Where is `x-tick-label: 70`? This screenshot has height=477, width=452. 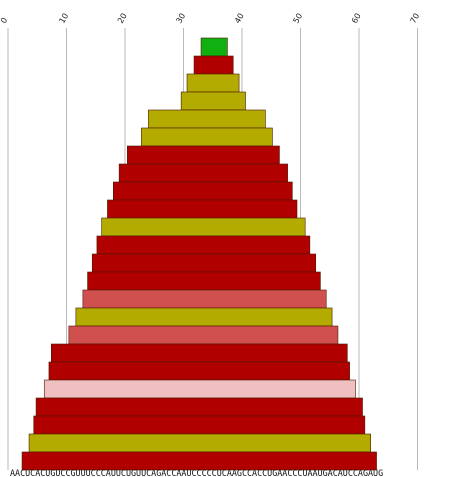
x-tick-label: 70 is located at coordinates (414, 18).